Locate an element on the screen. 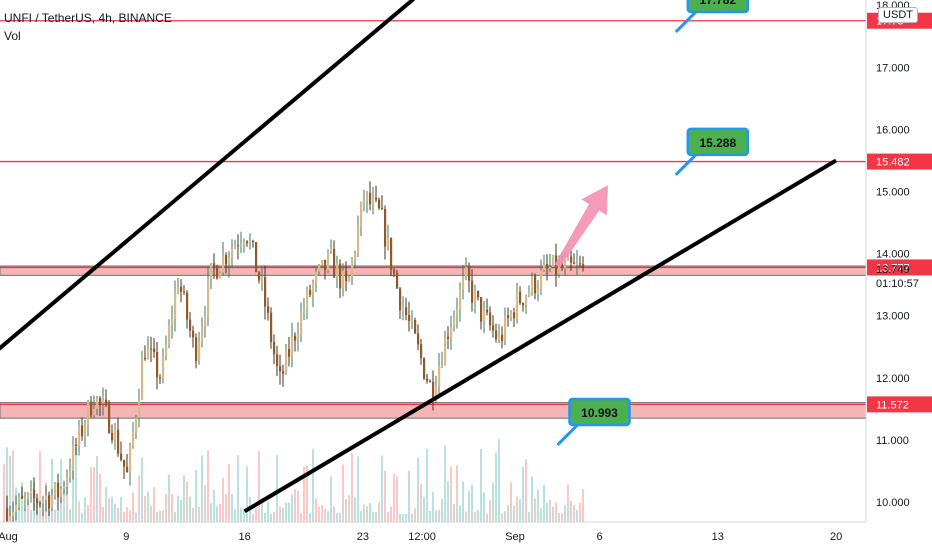 This screenshot has height=550, width=932. y-tick-label: 11.000 is located at coordinates (892, 441).